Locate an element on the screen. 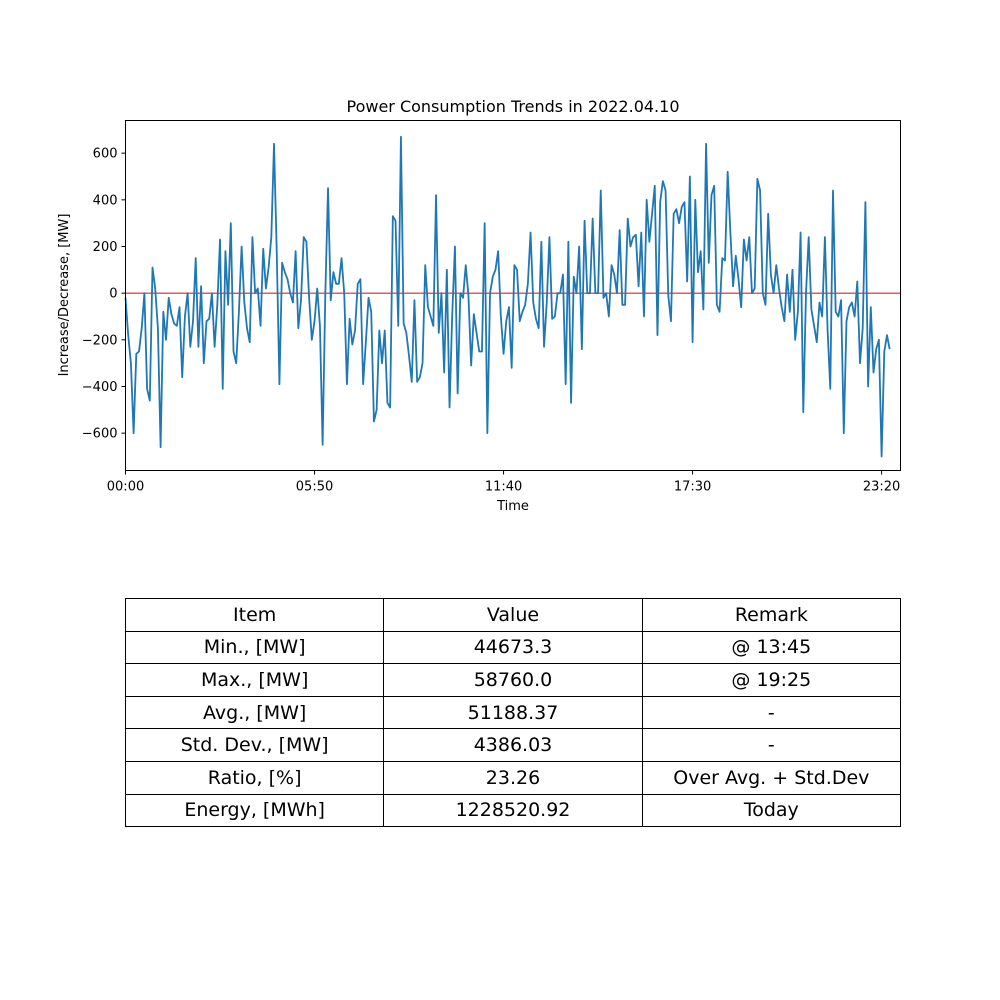  table-cell: 1228520.92 is located at coordinates (513, 810).